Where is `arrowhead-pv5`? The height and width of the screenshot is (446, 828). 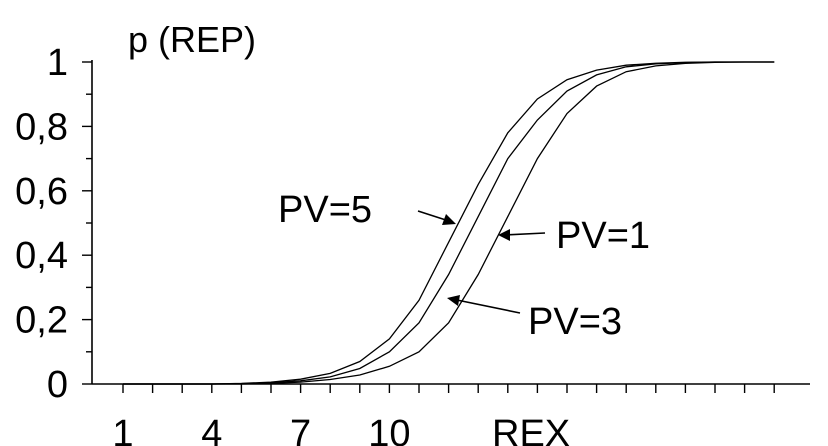
arrowhead-pv5 is located at coordinates (449, 219).